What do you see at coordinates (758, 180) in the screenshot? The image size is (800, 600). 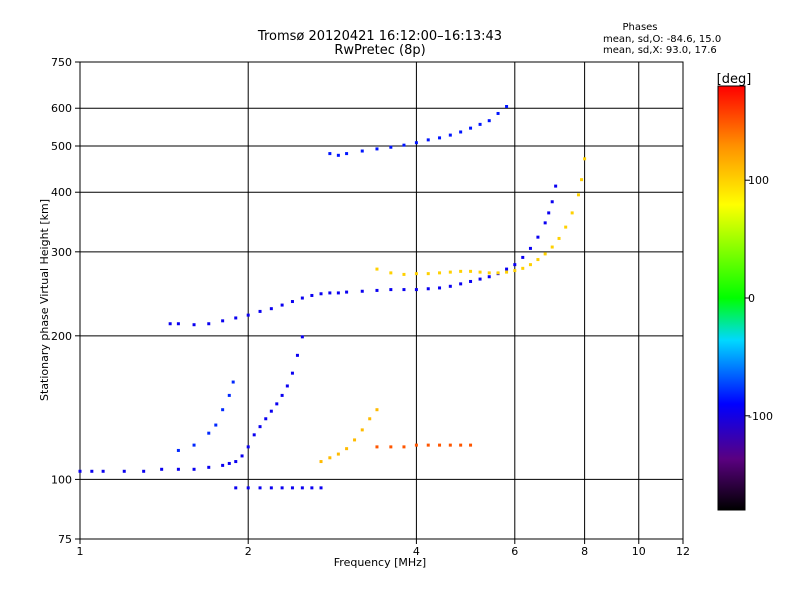 I see `colorbar-tick-label: 100` at bounding box center [758, 180].